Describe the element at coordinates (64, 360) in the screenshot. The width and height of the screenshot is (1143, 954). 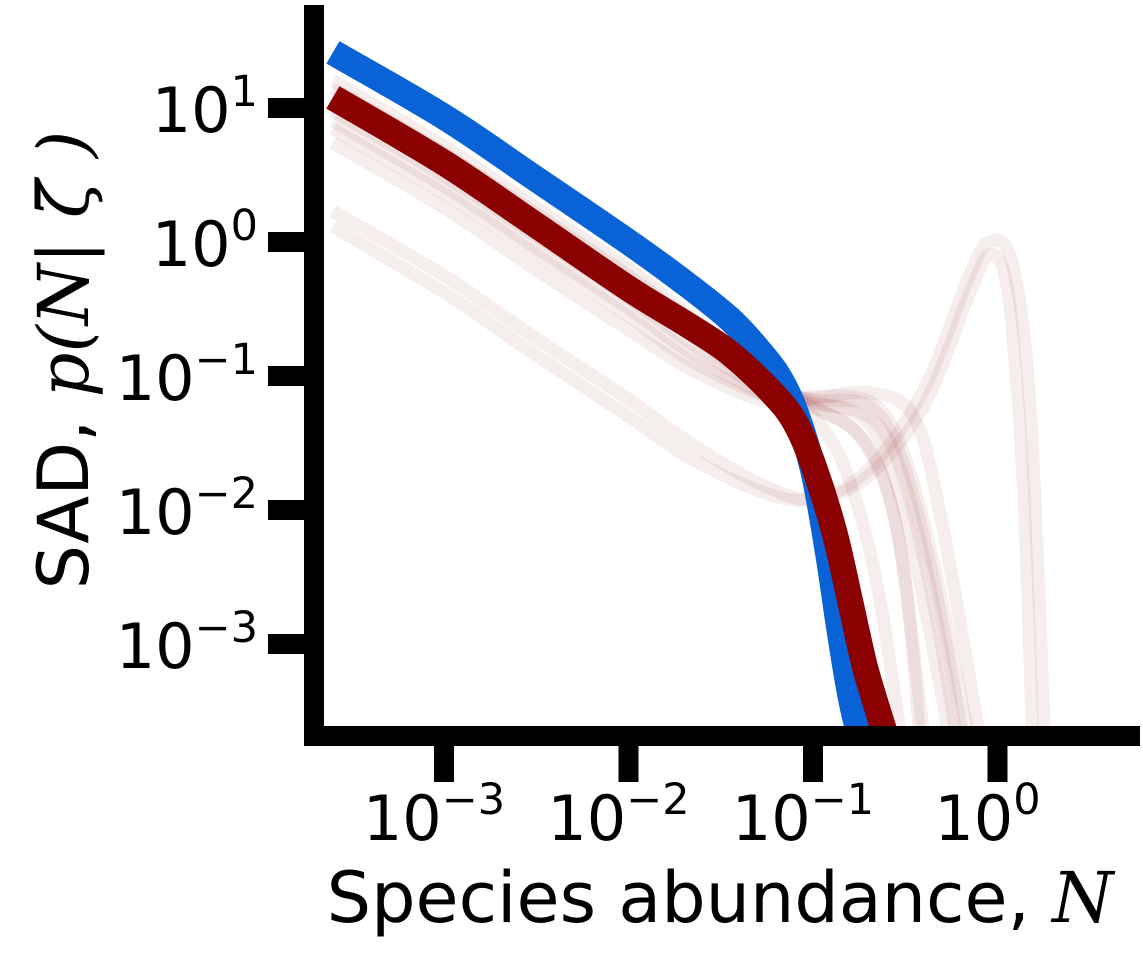
I see `y-axis-title: SAD, p(N| ζ̄ )` at that location.